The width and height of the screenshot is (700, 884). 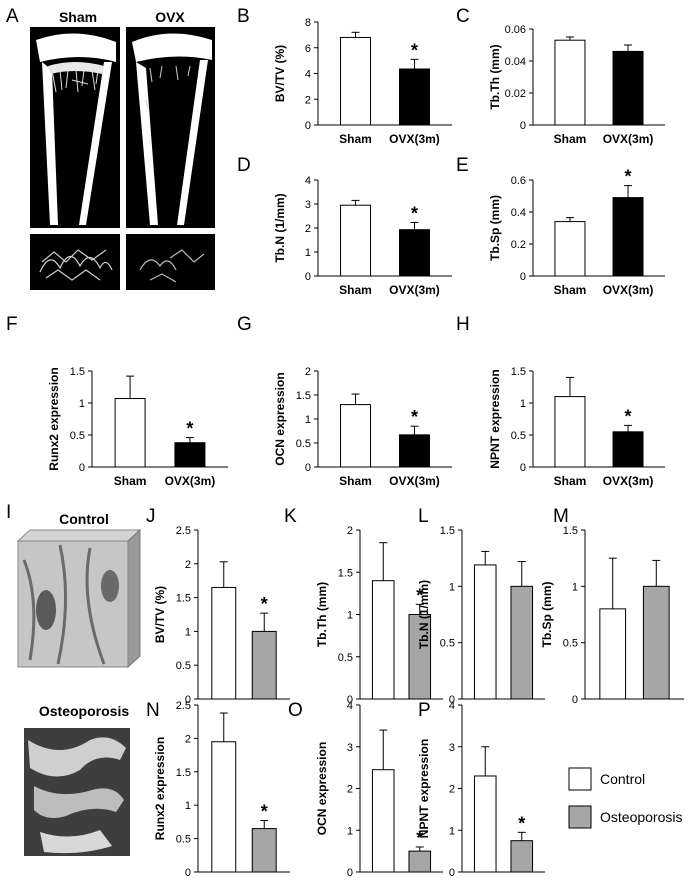 What do you see at coordinates (84, 519) in the screenshot?
I see `img-label-control: Control` at bounding box center [84, 519].